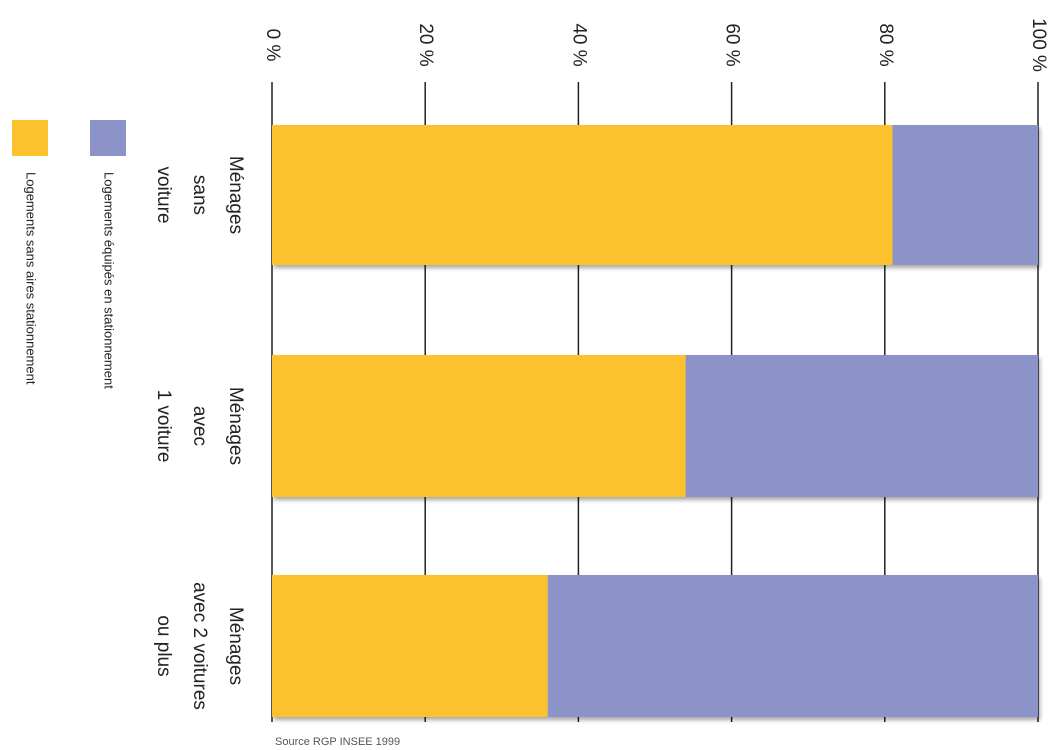  Describe the element at coordinates (199, 195) in the screenshot. I see `category-label: sans` at that location.